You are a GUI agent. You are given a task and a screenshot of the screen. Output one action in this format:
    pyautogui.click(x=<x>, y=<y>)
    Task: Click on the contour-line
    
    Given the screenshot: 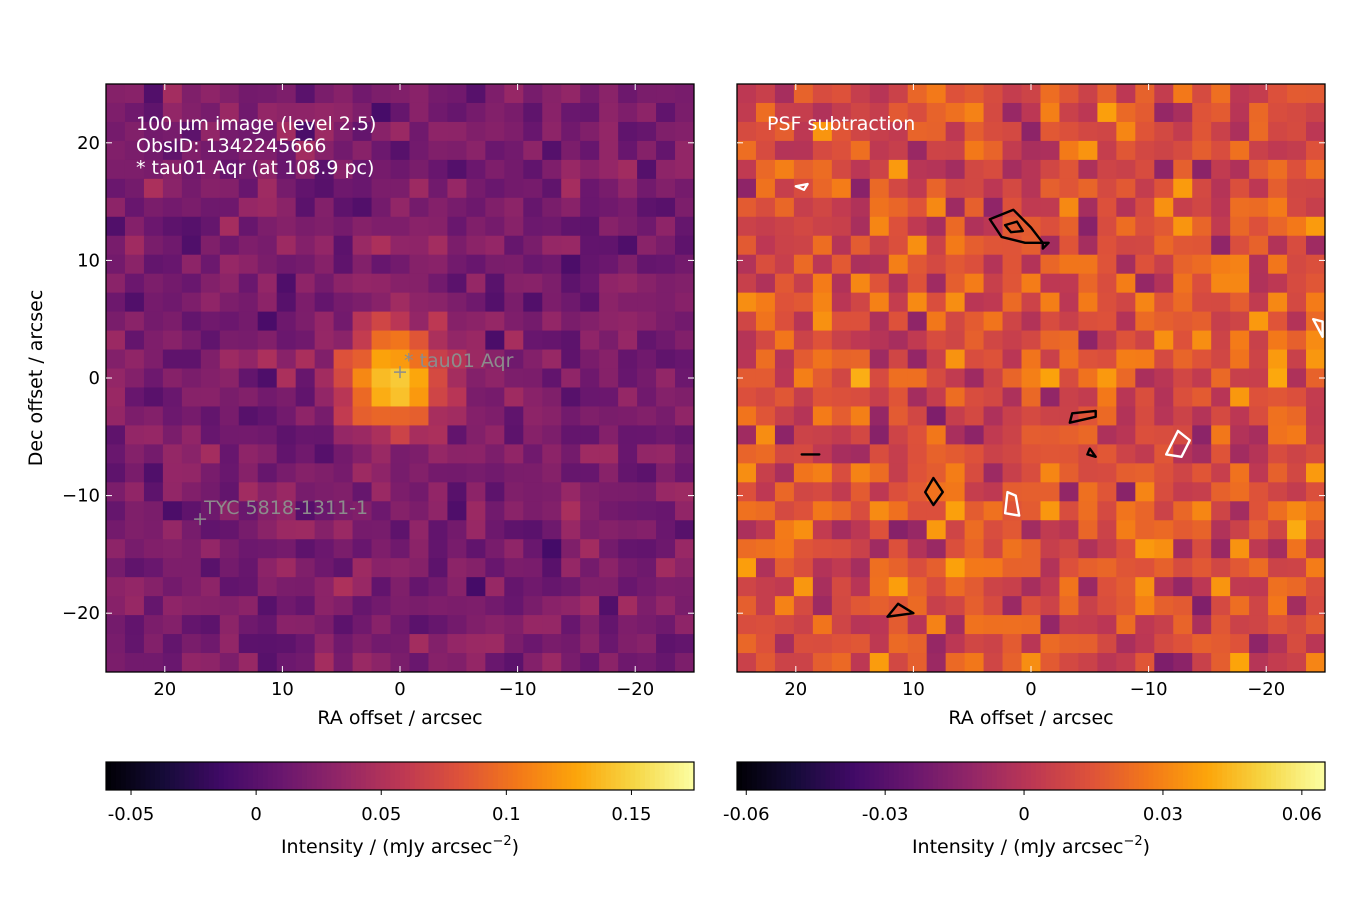 What is the action you would take?
    pyautogui.click(x=934, y=491)
    